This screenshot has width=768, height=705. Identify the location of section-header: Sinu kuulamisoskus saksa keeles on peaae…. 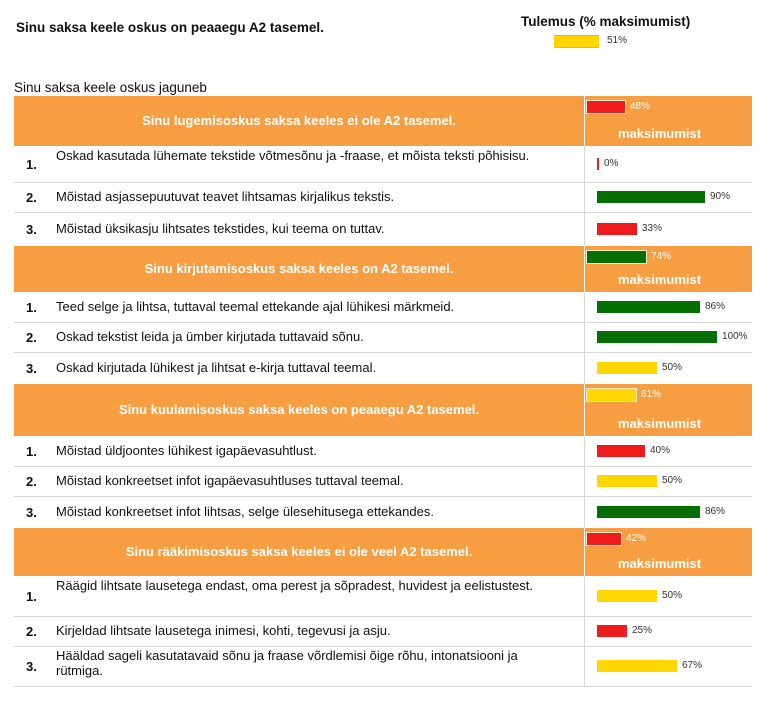
(383, 410).